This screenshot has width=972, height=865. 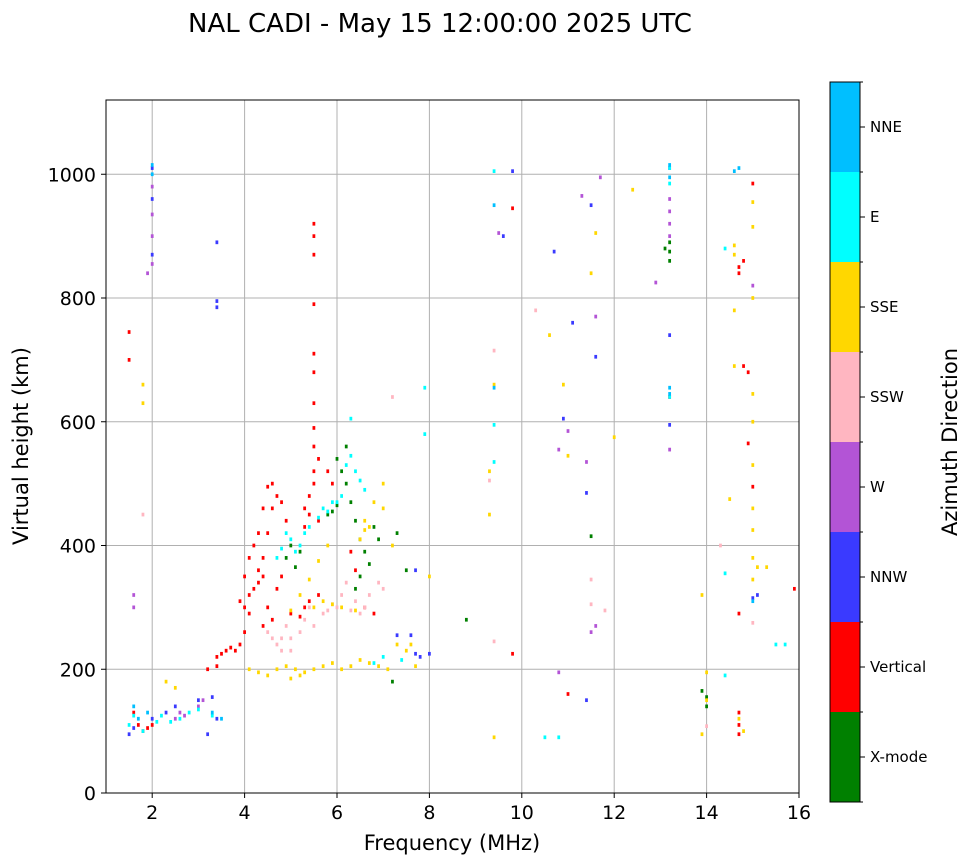 I want to click on y-tick-label: 400, so click(x=78, y=547).